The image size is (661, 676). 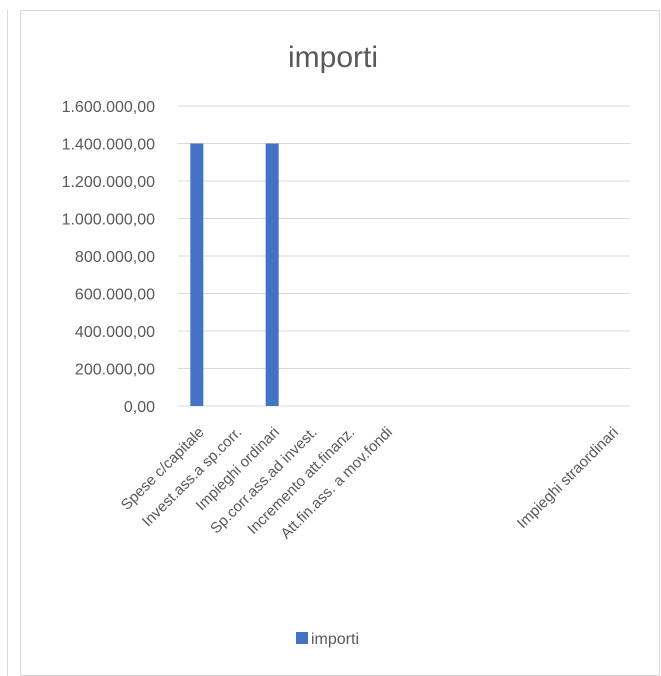 I want to click on adjacent-panel-edge, so click(x=4, y=343).